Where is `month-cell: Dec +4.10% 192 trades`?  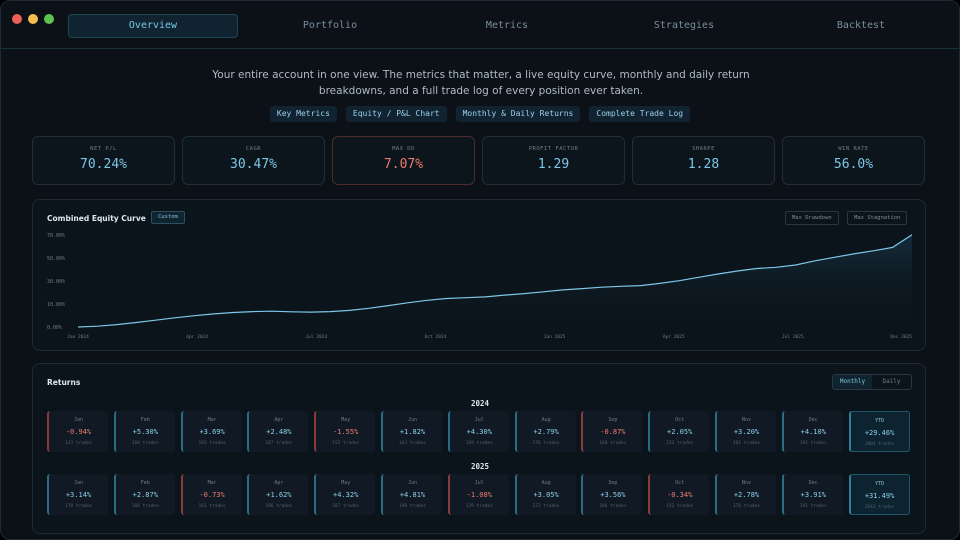 month-cell: Dec +4.10% 192 trades is located at coordinates (812, 431).